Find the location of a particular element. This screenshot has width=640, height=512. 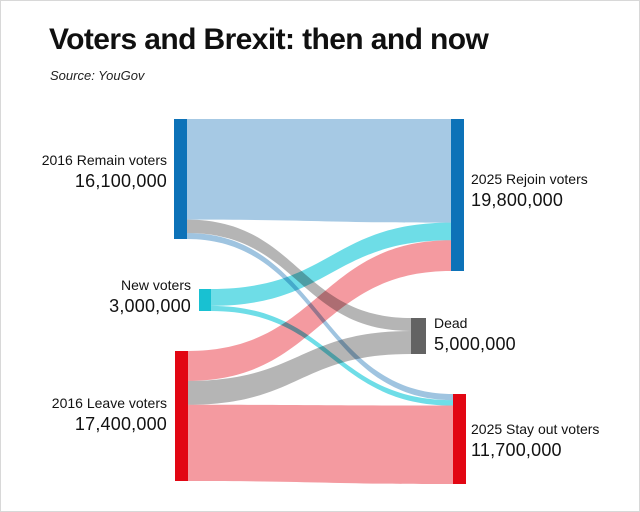

node-stayout is located at coordinates (459, 439).